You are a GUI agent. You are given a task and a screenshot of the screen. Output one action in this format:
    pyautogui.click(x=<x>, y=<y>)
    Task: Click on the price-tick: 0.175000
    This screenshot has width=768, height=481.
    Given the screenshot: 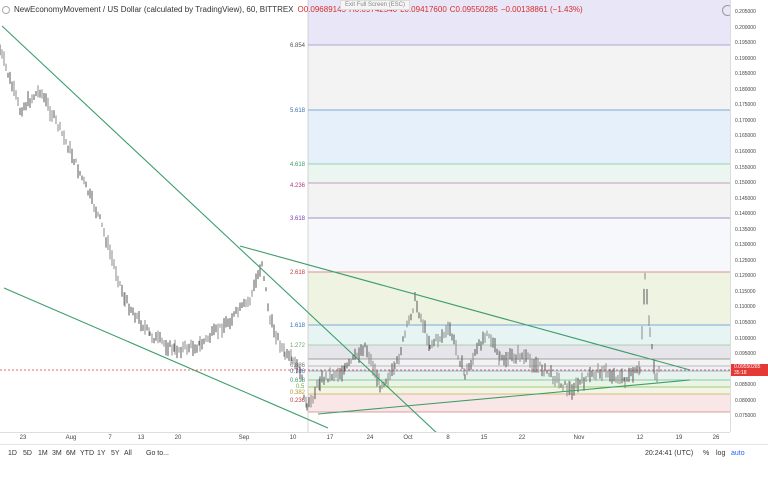 What is the action you would take?
    pyautogui.click(x=745, y=105)
    